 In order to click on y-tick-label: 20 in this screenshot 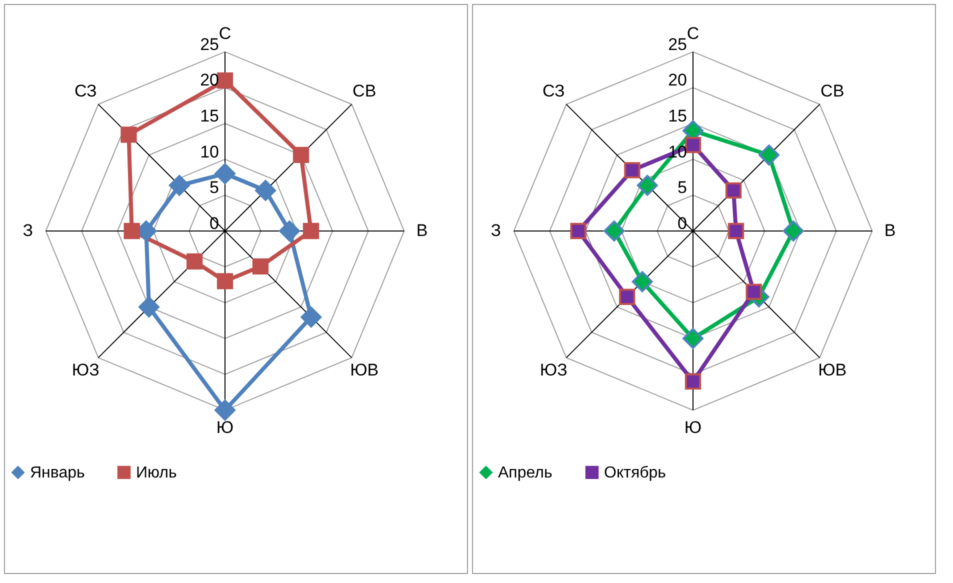, I will do `click(677, 80)`.